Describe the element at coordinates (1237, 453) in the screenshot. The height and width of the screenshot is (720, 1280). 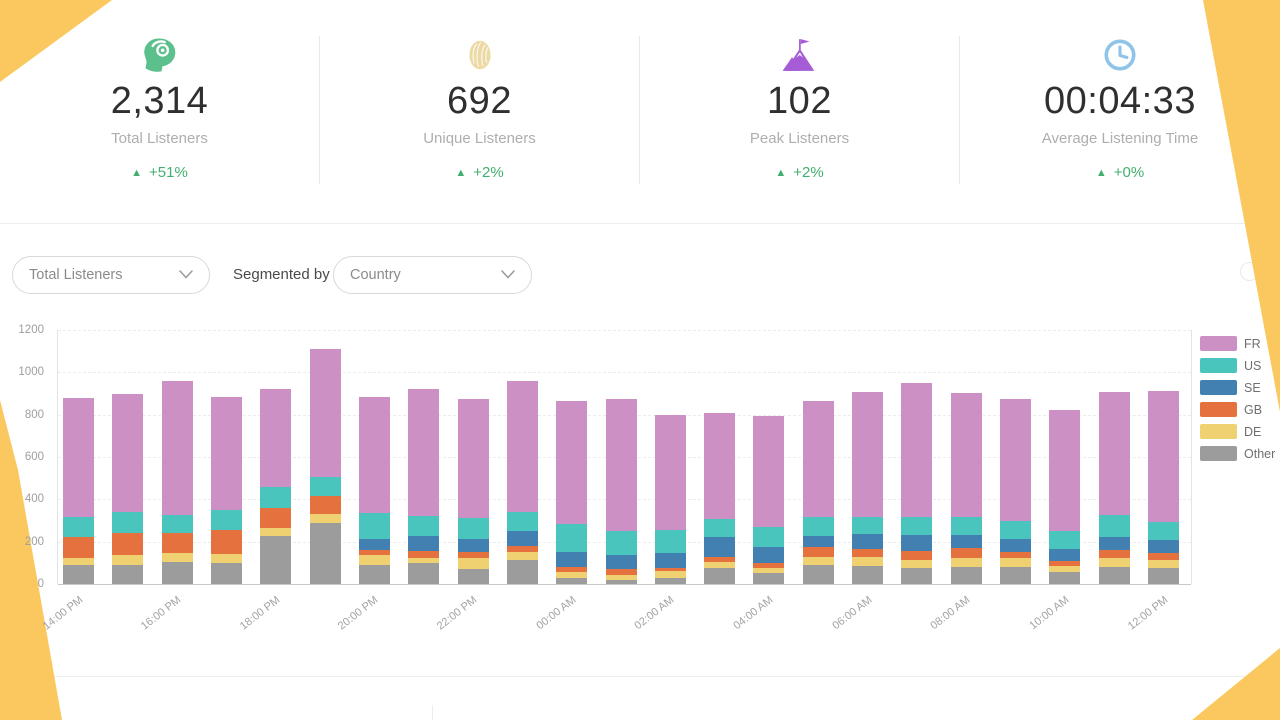
I see `legend-item-other: Other` at that location.